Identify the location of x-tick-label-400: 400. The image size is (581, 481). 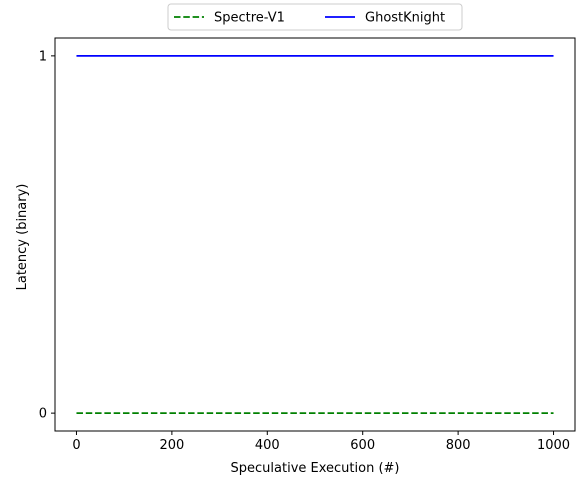
(267, 445).